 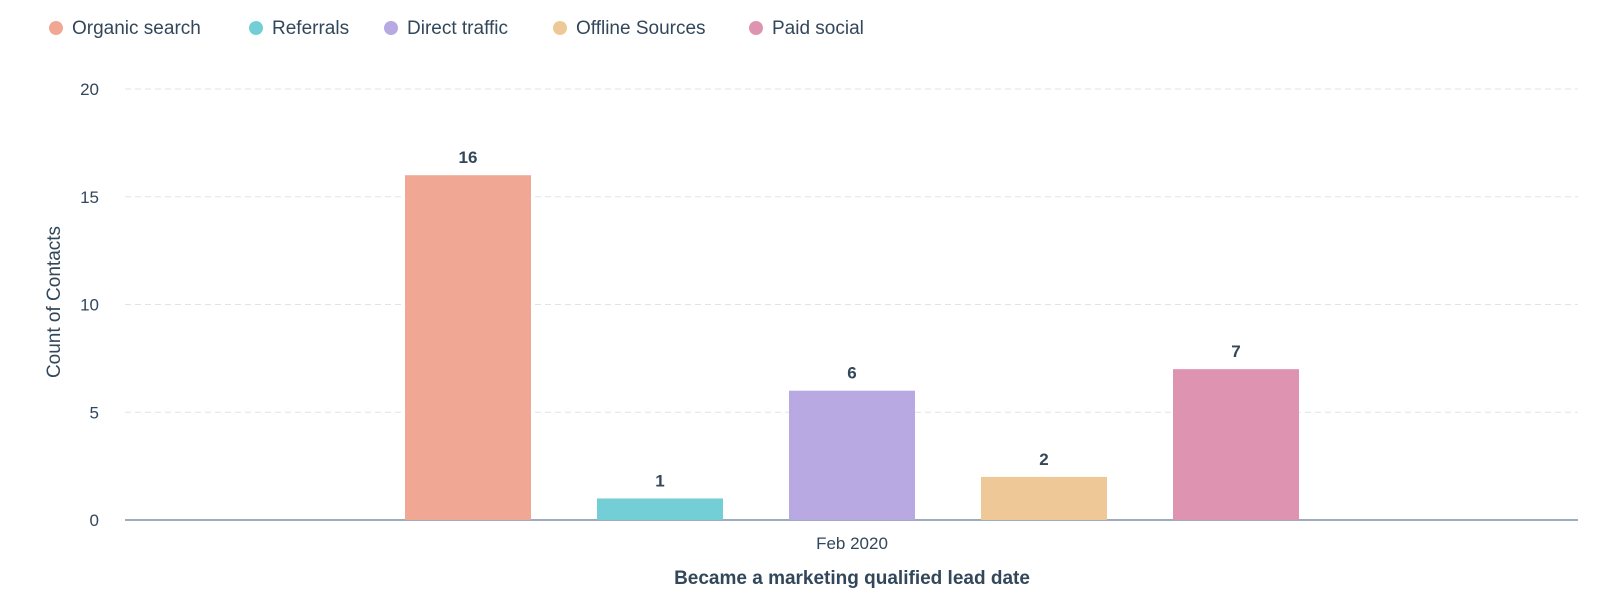 I want to click on bar-value-label: 7, so click(x=1235, y=351).